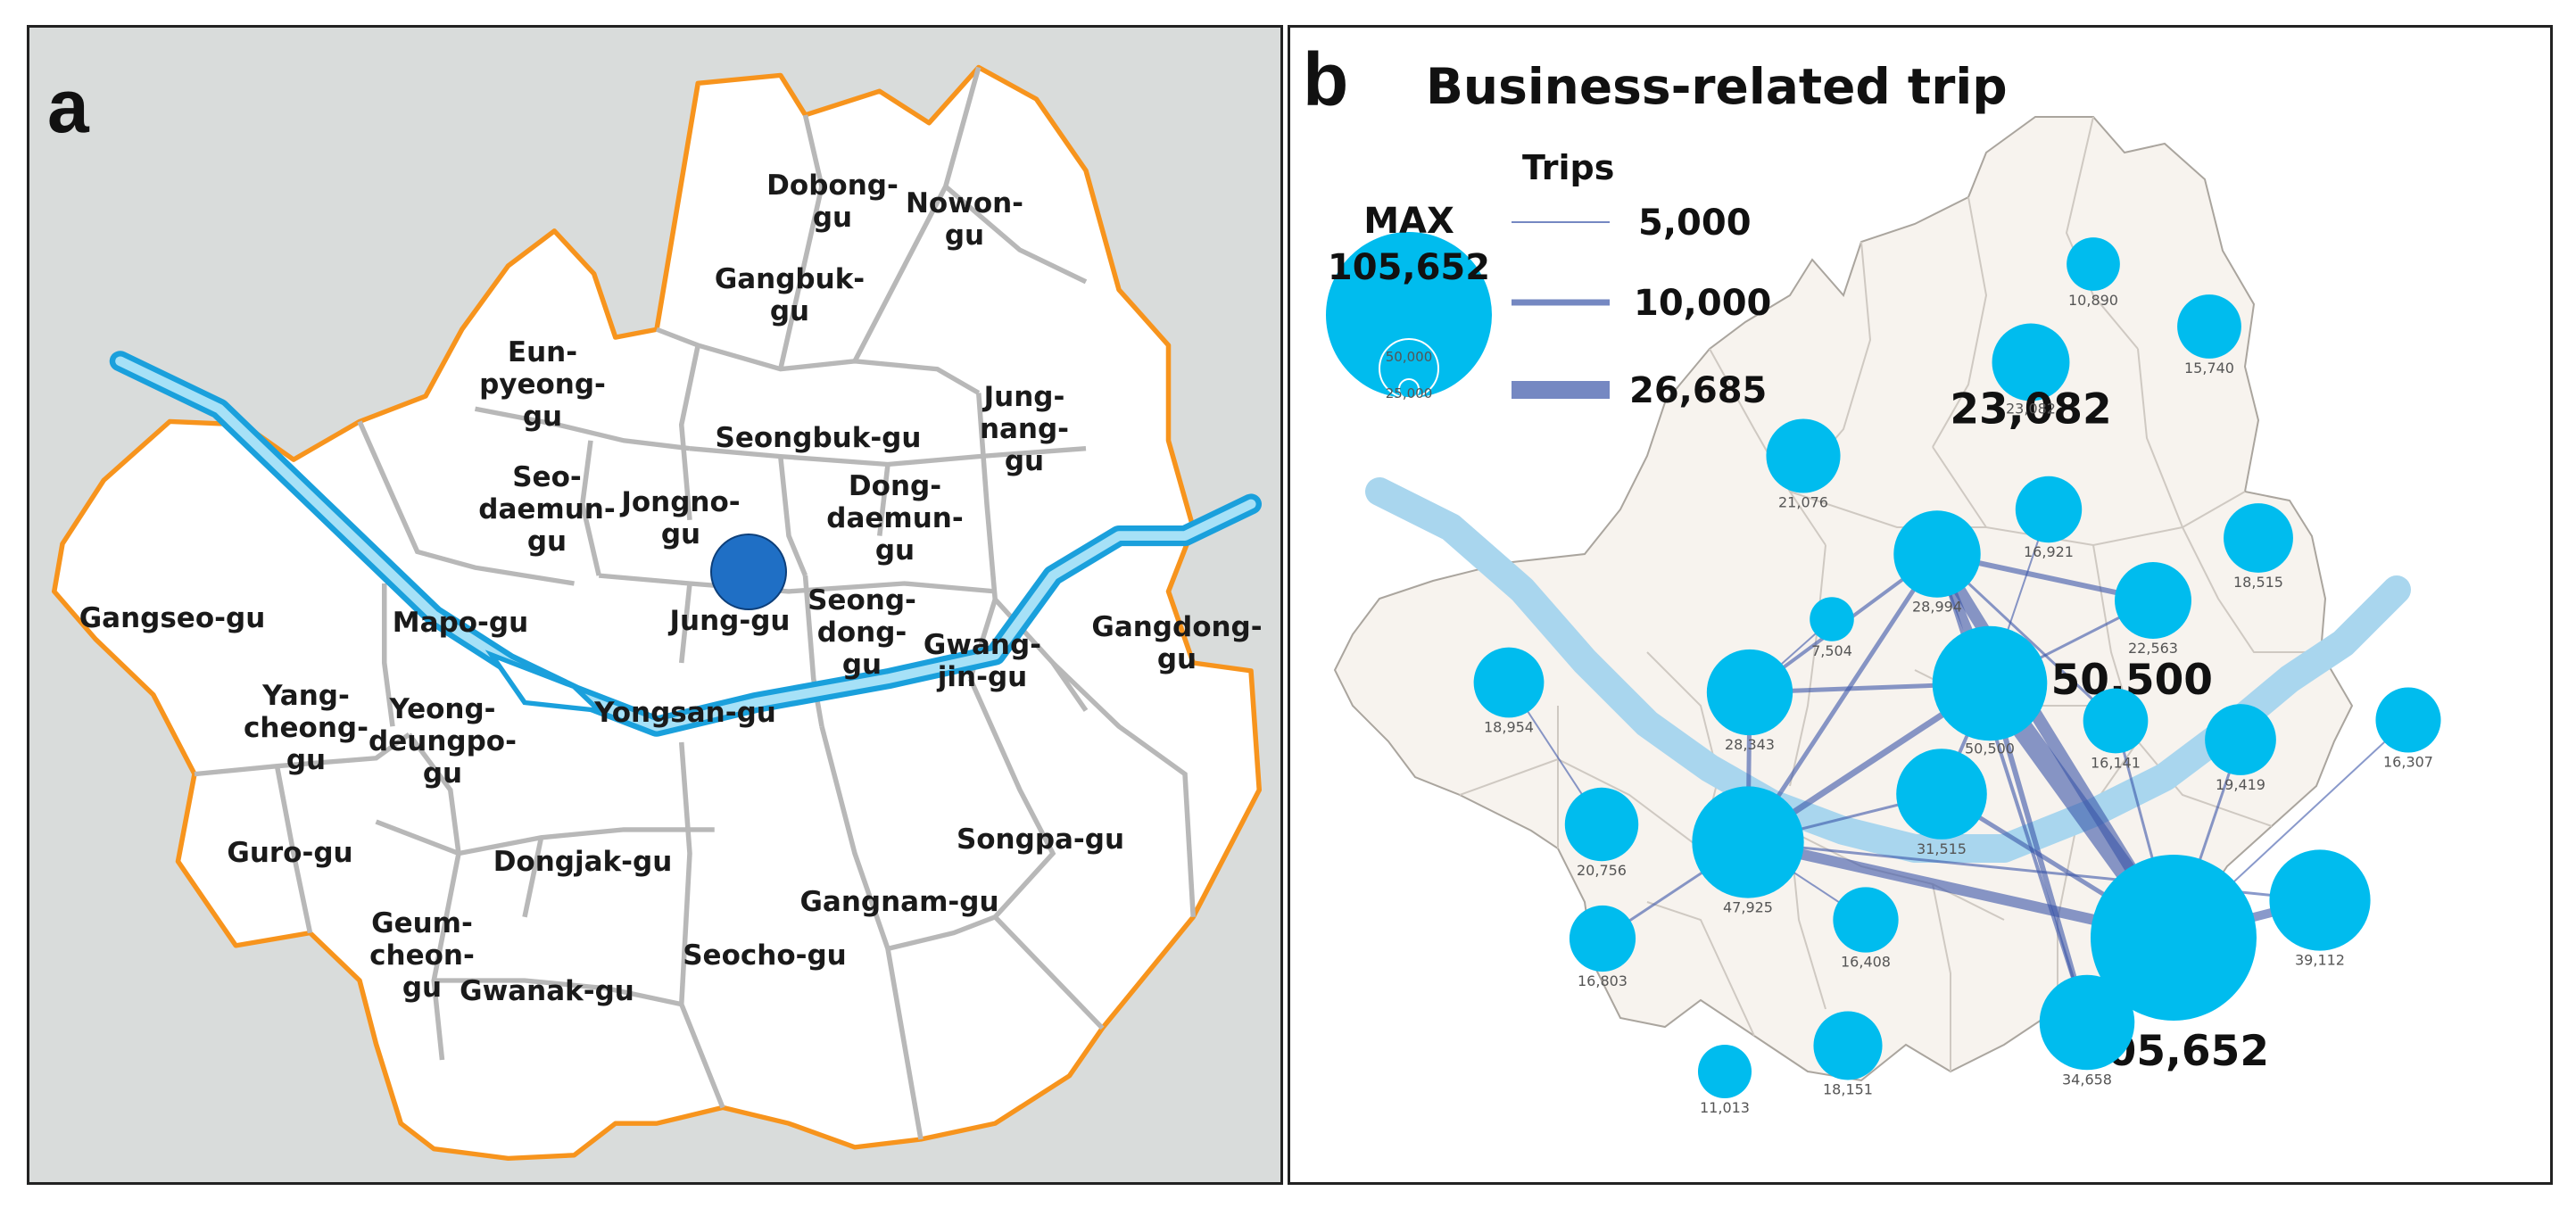 The height and width of the screenshot is (1208, 2576). I want to click on legend-value-26685: 26,685, so click(1698, 390).